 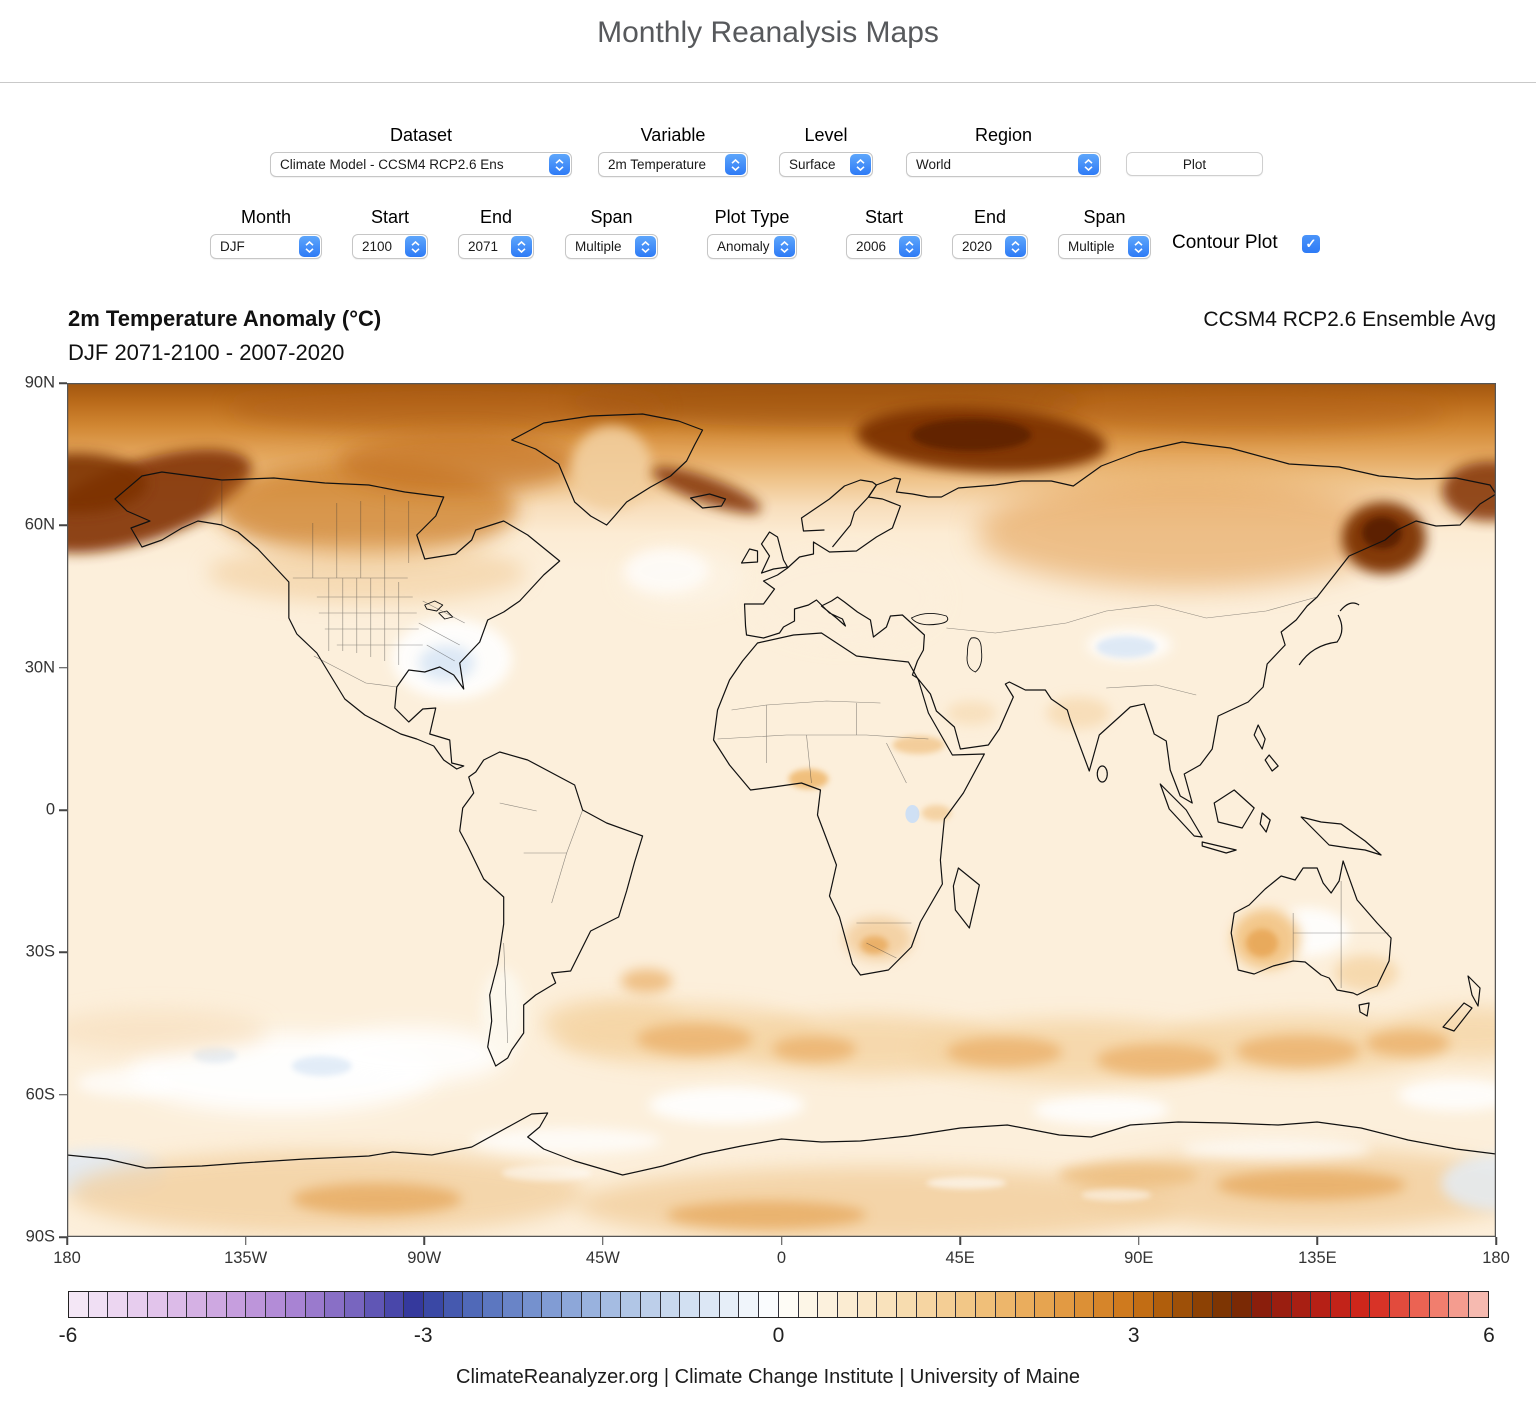 What do you see at coordinates (611, 246) in the screenshot?
I see `span-map-select: Multiple` at bounding box center [611, 246].